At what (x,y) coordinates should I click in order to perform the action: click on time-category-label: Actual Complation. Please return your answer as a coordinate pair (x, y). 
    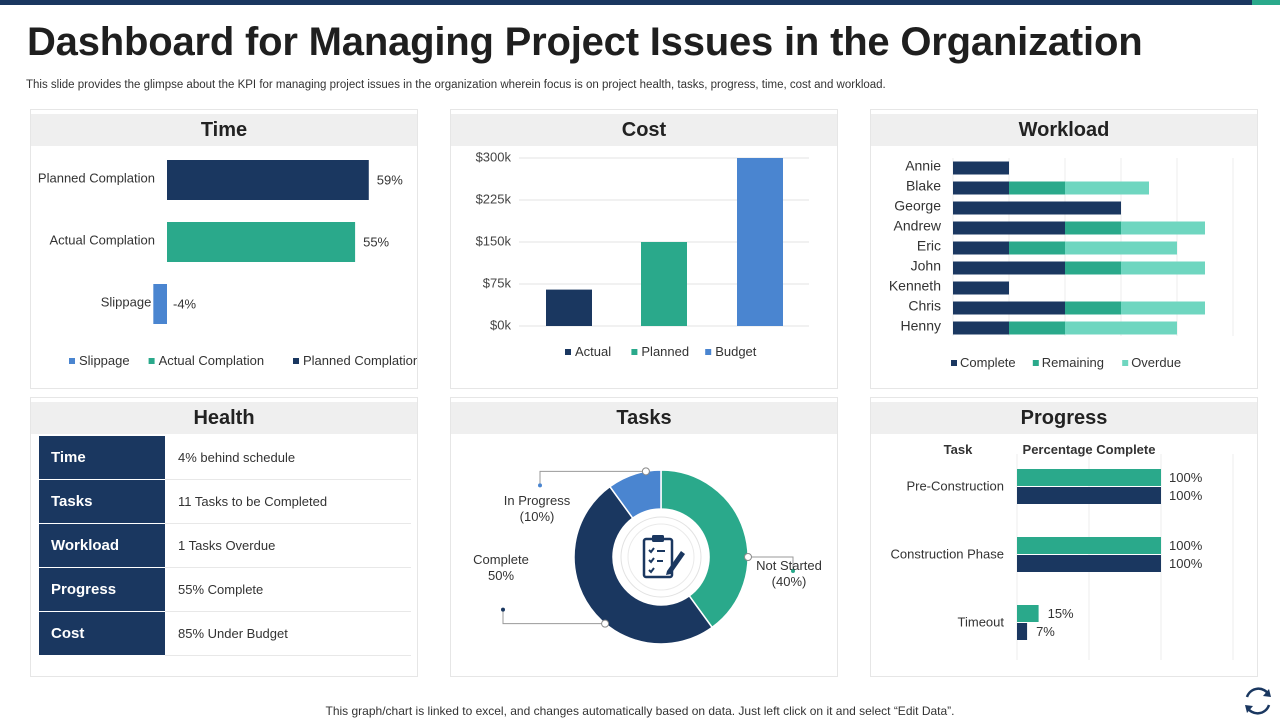
    Looking at the image, I should click on (103, 239).